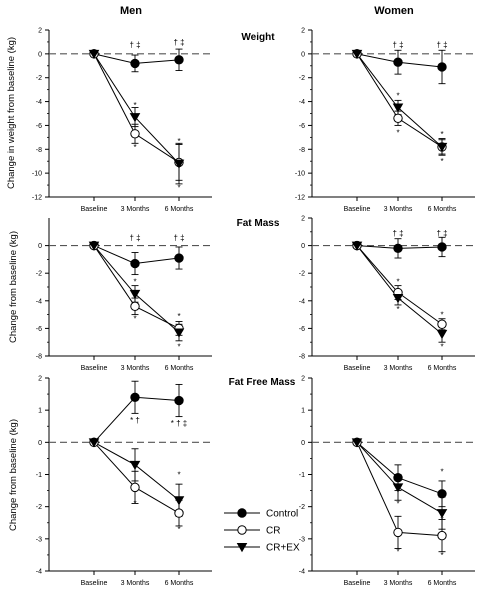  I want to click on significance-marker: * †, so click(135, 420).